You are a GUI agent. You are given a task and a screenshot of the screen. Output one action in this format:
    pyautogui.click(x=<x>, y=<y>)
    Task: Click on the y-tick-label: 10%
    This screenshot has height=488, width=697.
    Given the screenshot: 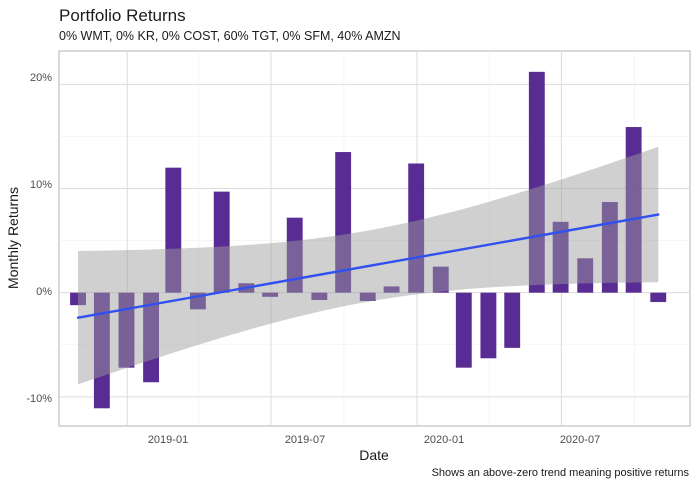 What is the action you would take?
    pyautogui.click(x=41, y=185)
    